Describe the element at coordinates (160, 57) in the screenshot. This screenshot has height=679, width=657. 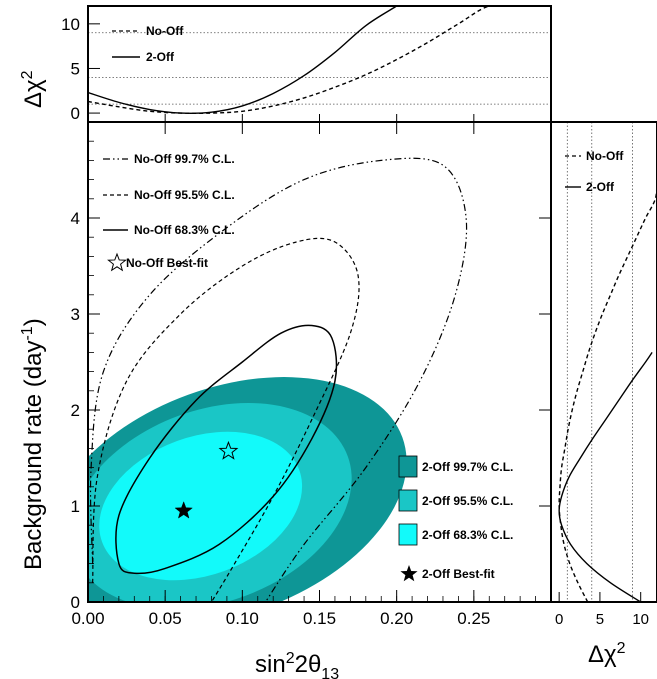
I see `top-legend-label-two-off: 2-Off` at that location.